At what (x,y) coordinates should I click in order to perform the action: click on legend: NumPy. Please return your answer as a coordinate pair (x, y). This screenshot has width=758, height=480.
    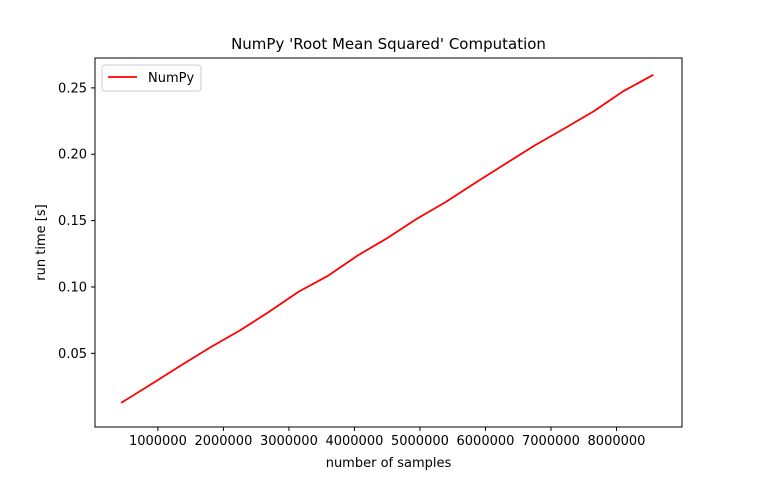
    Looking at the image, I should click on (151, 78).